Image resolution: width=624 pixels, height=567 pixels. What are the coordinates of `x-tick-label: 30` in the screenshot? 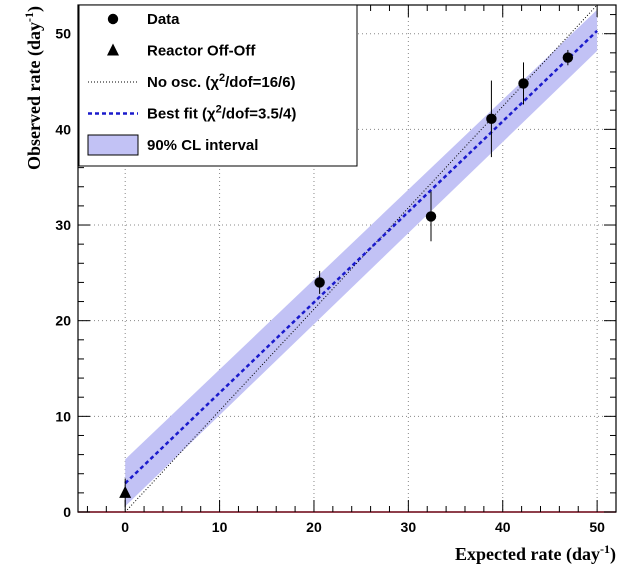 It's located at (409, 527).